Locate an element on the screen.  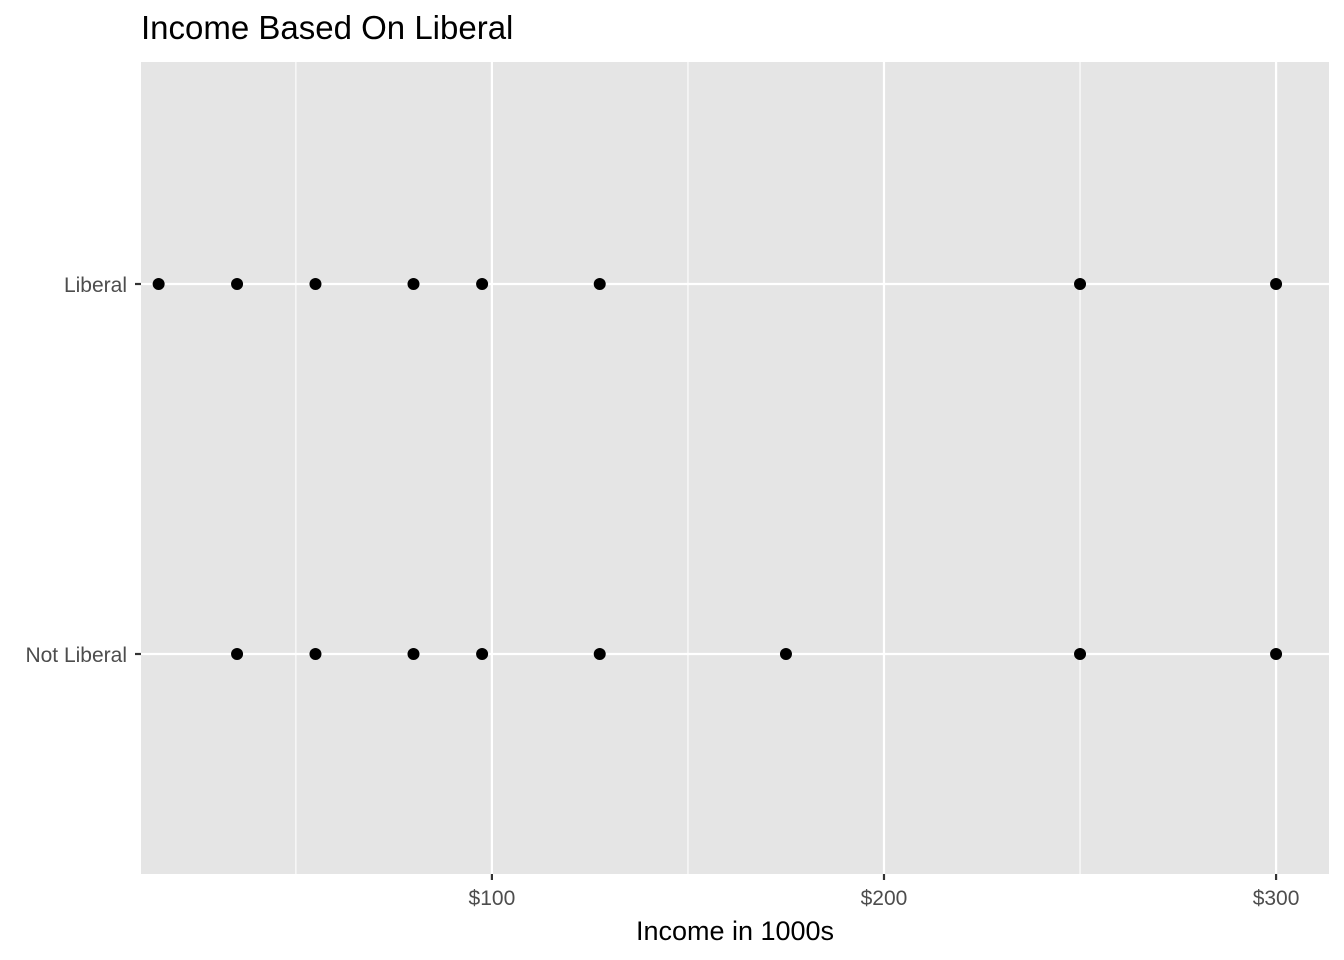
chart-title: Income Based On Liberal is located at coordinates (327, 27).